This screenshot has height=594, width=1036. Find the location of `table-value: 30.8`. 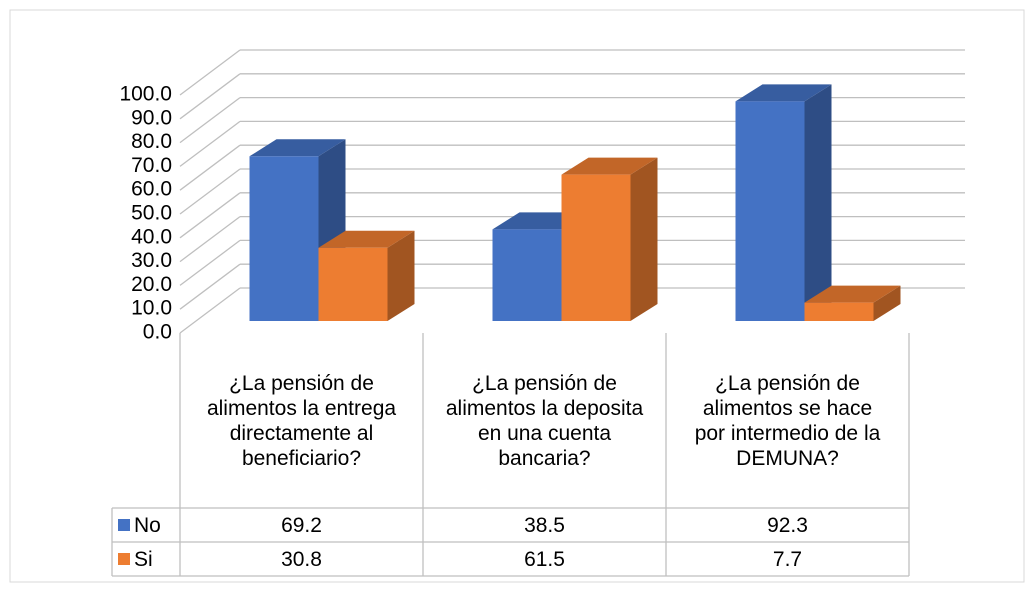

table-value: 30.8 is located at coordinates (301, 559).